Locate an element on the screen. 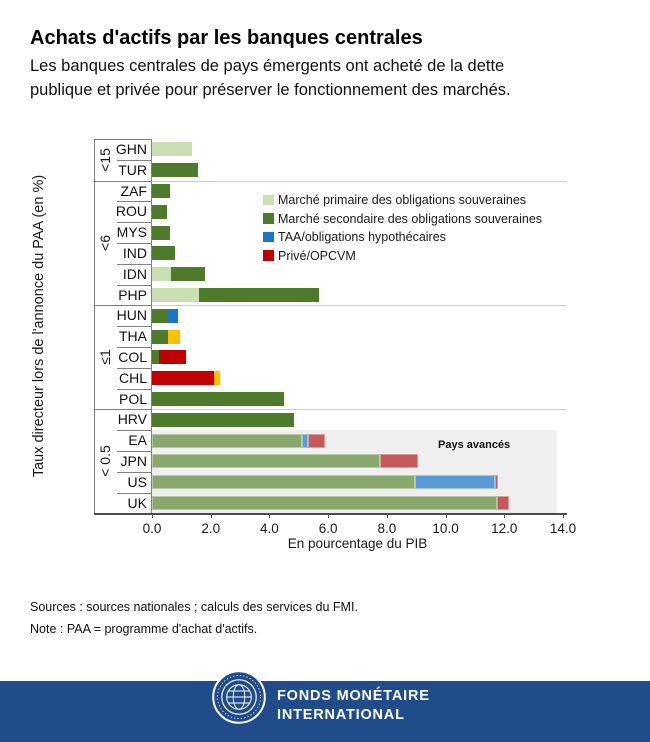  country-label: THA is located at coordinates (133, 336).